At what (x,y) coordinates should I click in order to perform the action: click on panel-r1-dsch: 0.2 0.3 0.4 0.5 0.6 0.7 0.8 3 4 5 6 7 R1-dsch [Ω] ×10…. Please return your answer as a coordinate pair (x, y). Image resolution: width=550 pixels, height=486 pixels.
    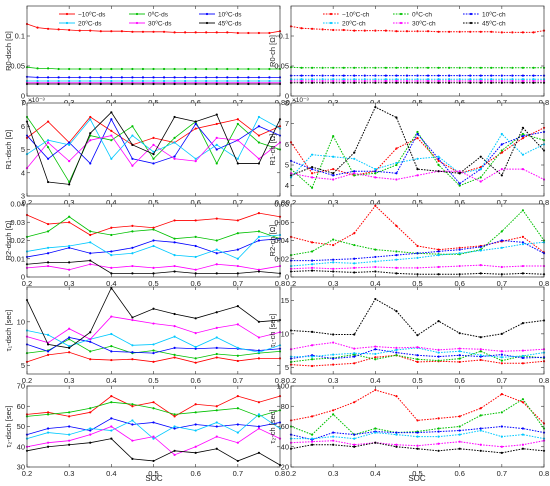
    Looking at the image, I should click on (144, 152).